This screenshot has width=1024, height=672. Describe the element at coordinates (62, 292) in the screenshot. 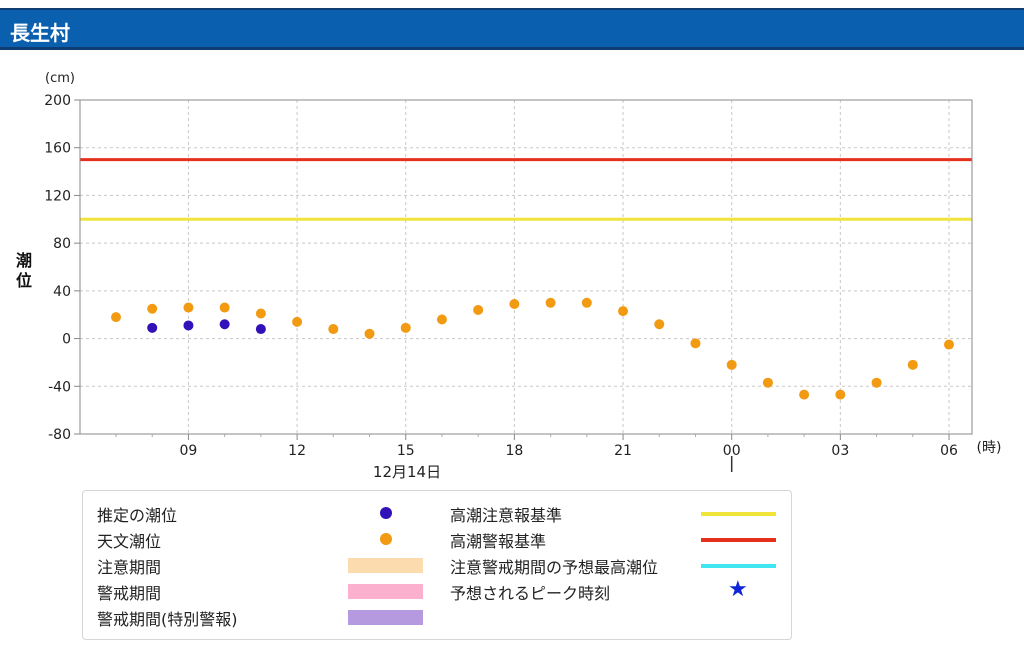

I see `y-tick-label: 40` at that location.